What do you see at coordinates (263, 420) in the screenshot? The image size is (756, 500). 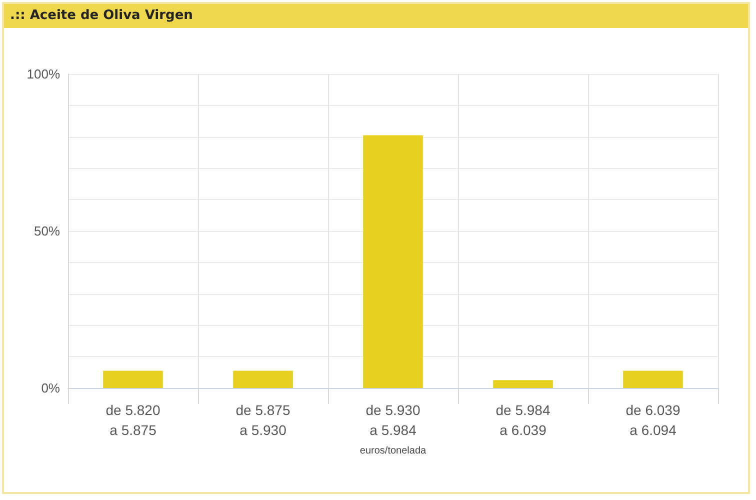 I see `x-tick-label: de 5.875 a 5.930` at bounding box center [263, 420].